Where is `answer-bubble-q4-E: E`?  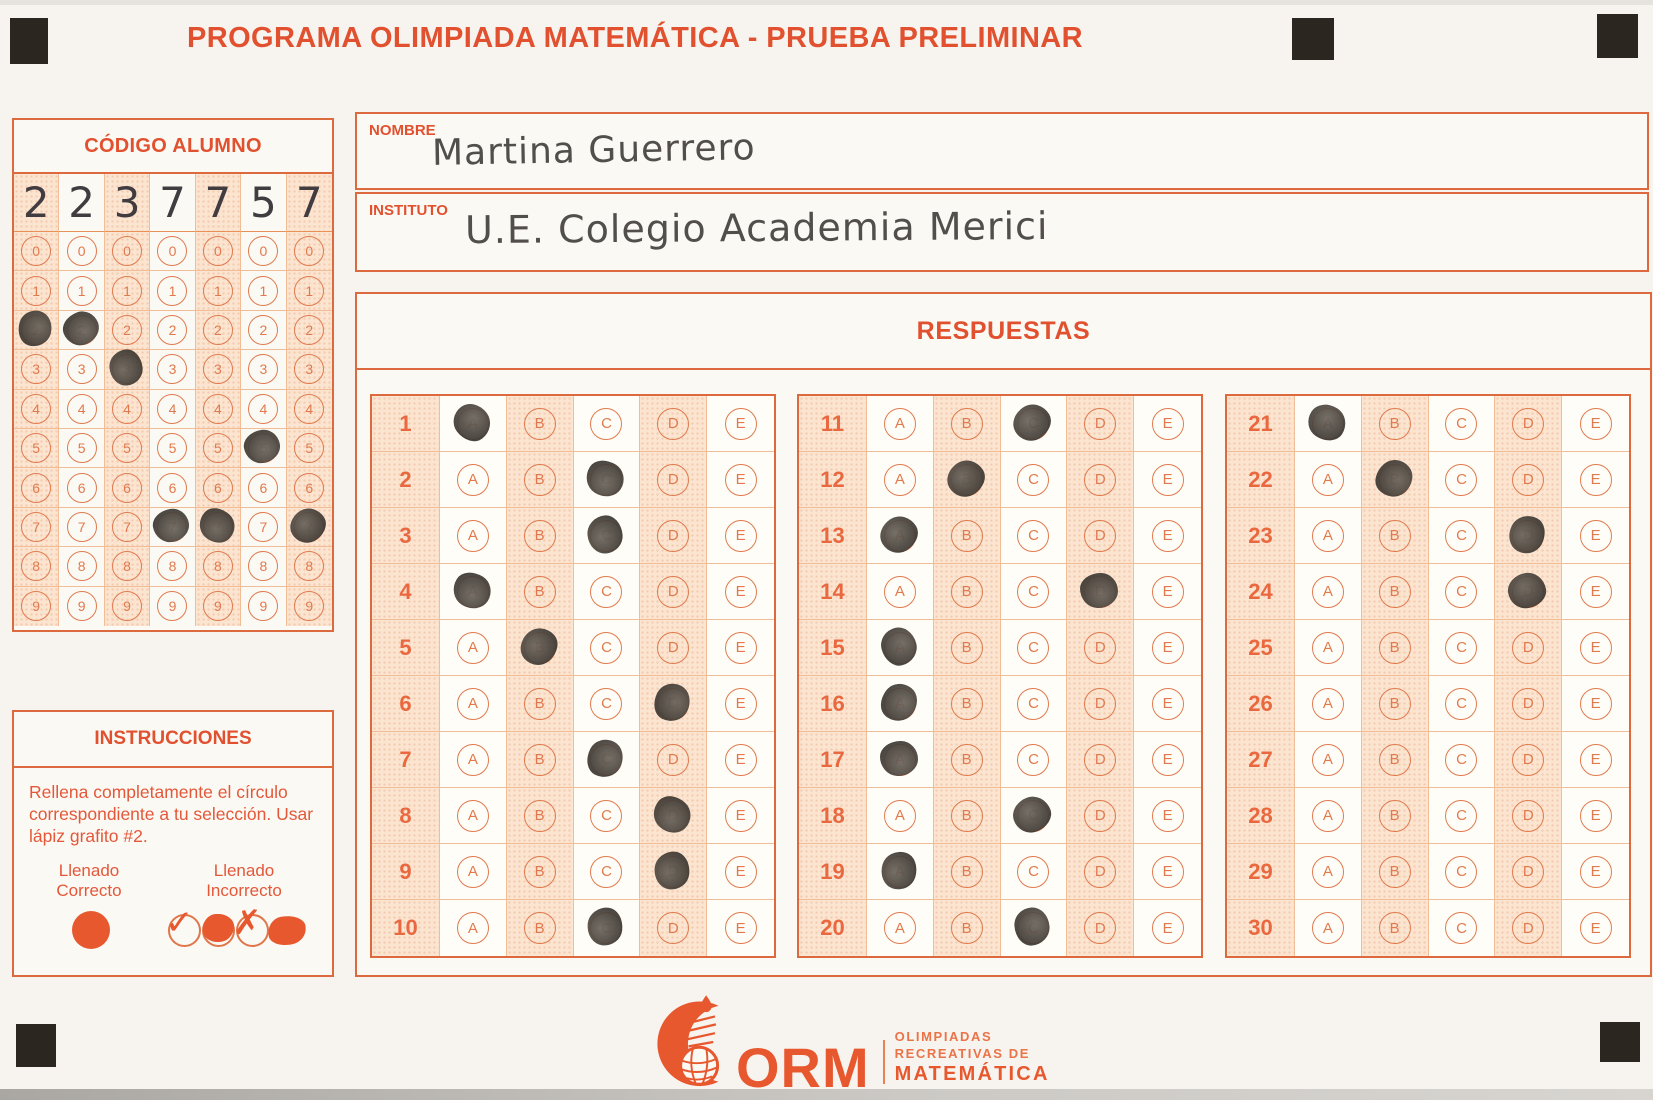 answer-bubble-q4-E: E is located at coordinates (740, 591).